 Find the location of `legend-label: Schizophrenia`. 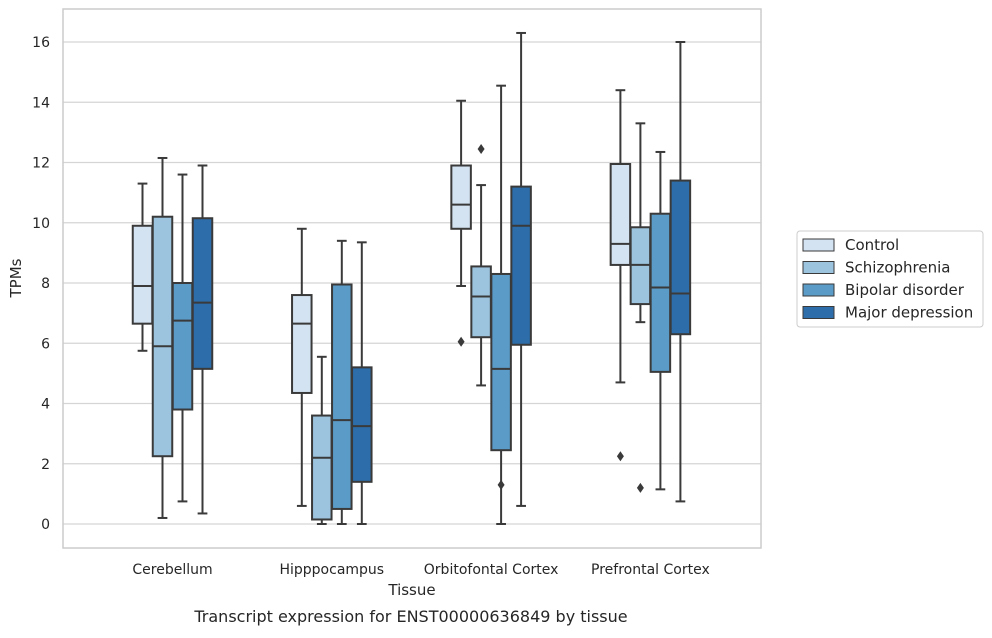

legend-label: Schizophrenia is located at coordinates (897, 268).